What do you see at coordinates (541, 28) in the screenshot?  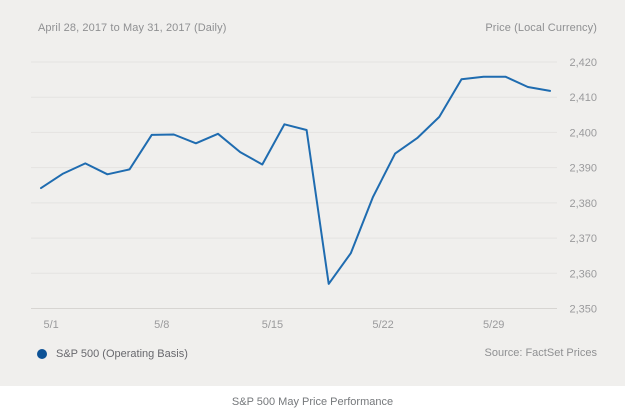 I see `y-axis-title: Price (Local Currency)` at bounding box center [541, 28].